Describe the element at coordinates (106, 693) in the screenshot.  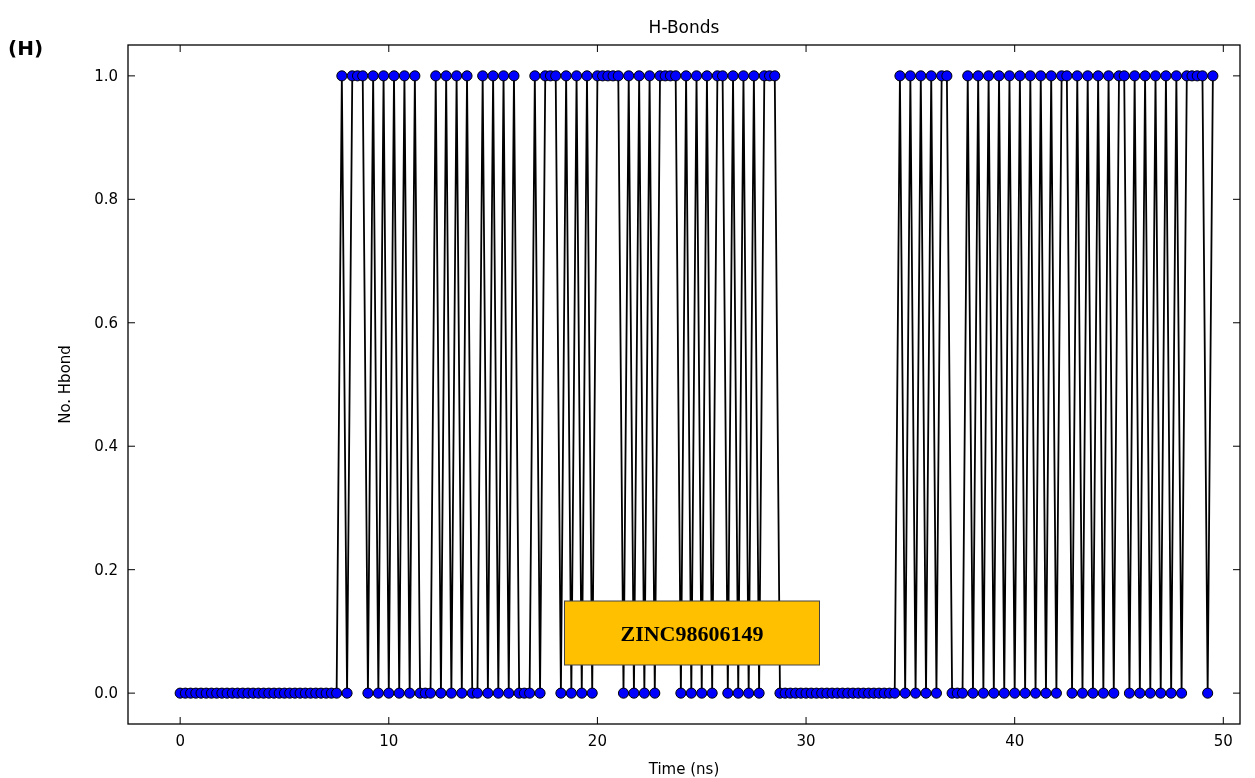
I see `y-tick-label: 0.0` at that location.